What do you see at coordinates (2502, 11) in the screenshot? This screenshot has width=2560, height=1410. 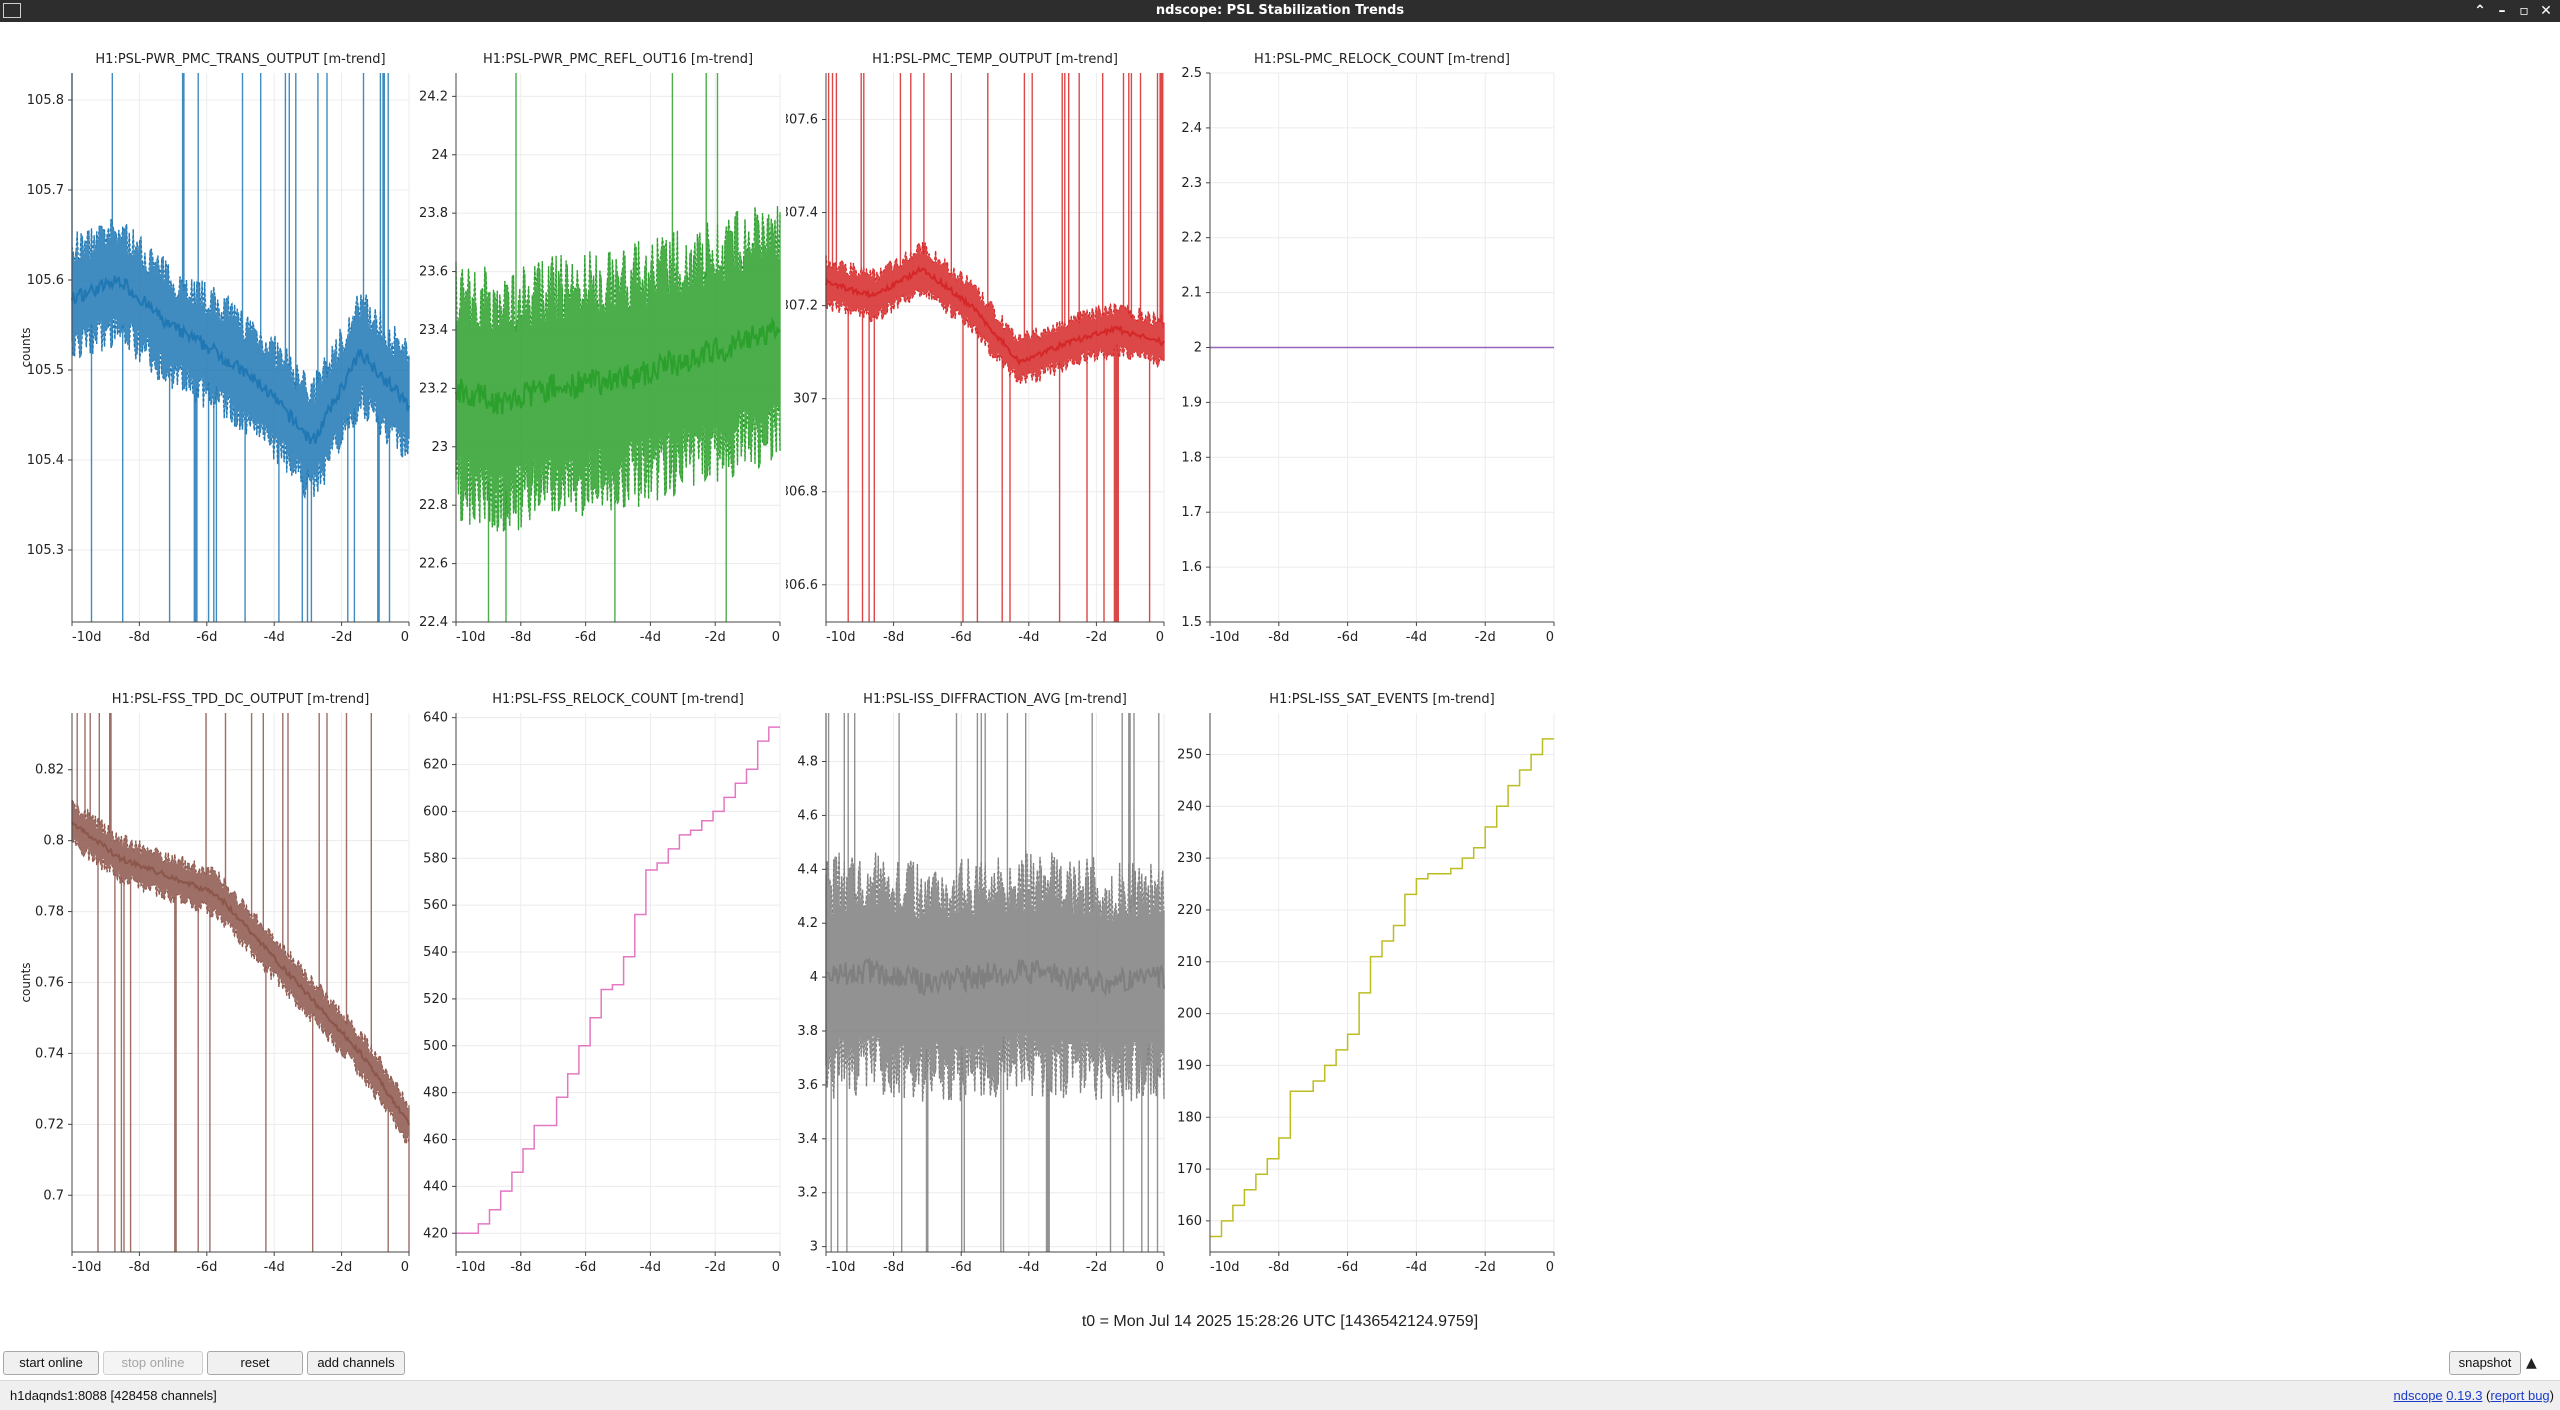 I see `minimize-icon: –` at bounding box center [2502, 11].